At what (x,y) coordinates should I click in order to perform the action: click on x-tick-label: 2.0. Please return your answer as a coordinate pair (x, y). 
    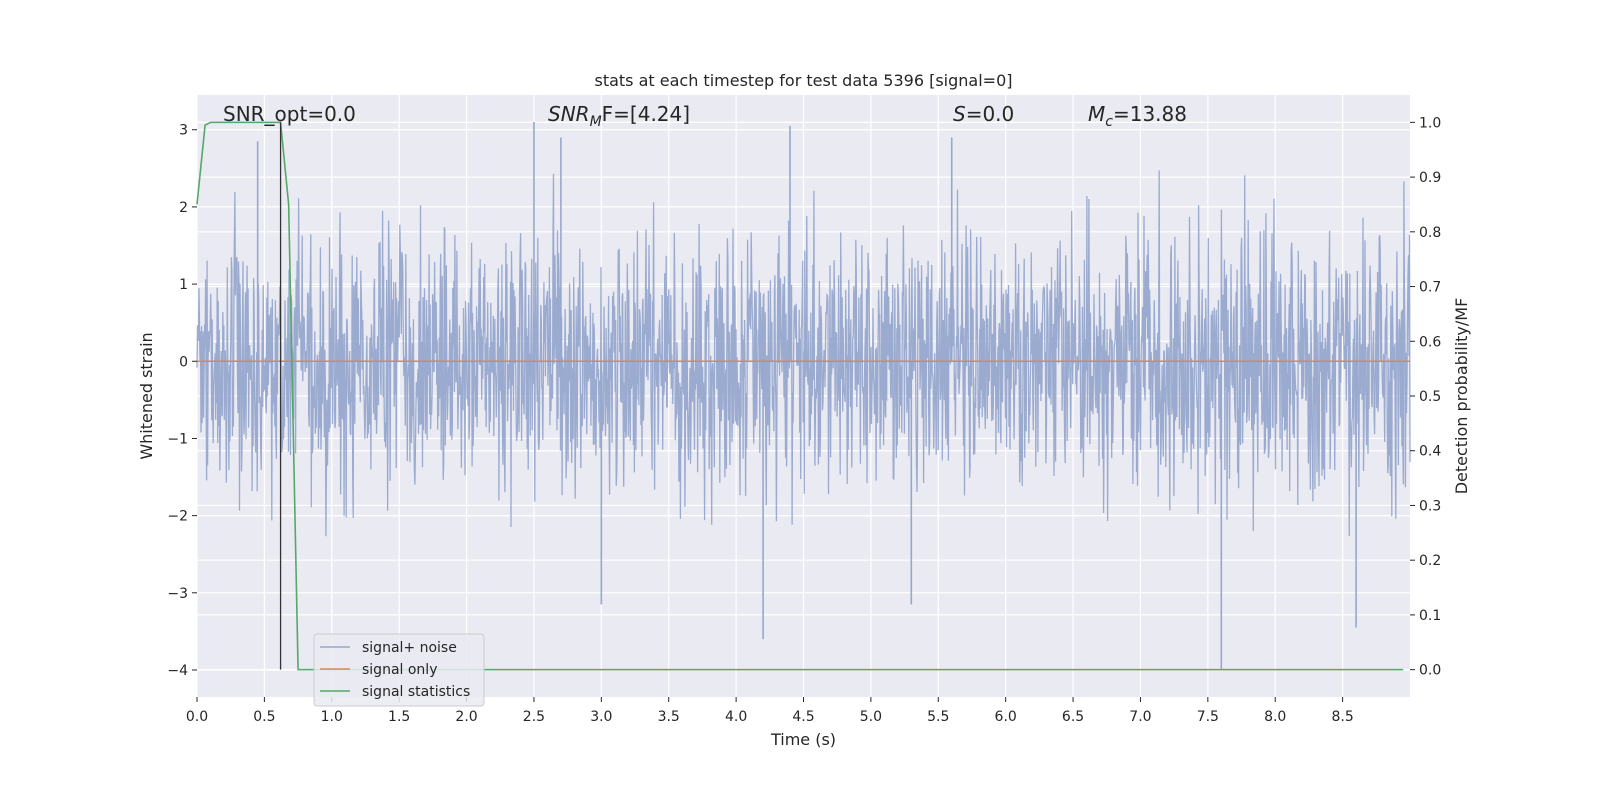
    Looking at the image, I should click on (466, 717).